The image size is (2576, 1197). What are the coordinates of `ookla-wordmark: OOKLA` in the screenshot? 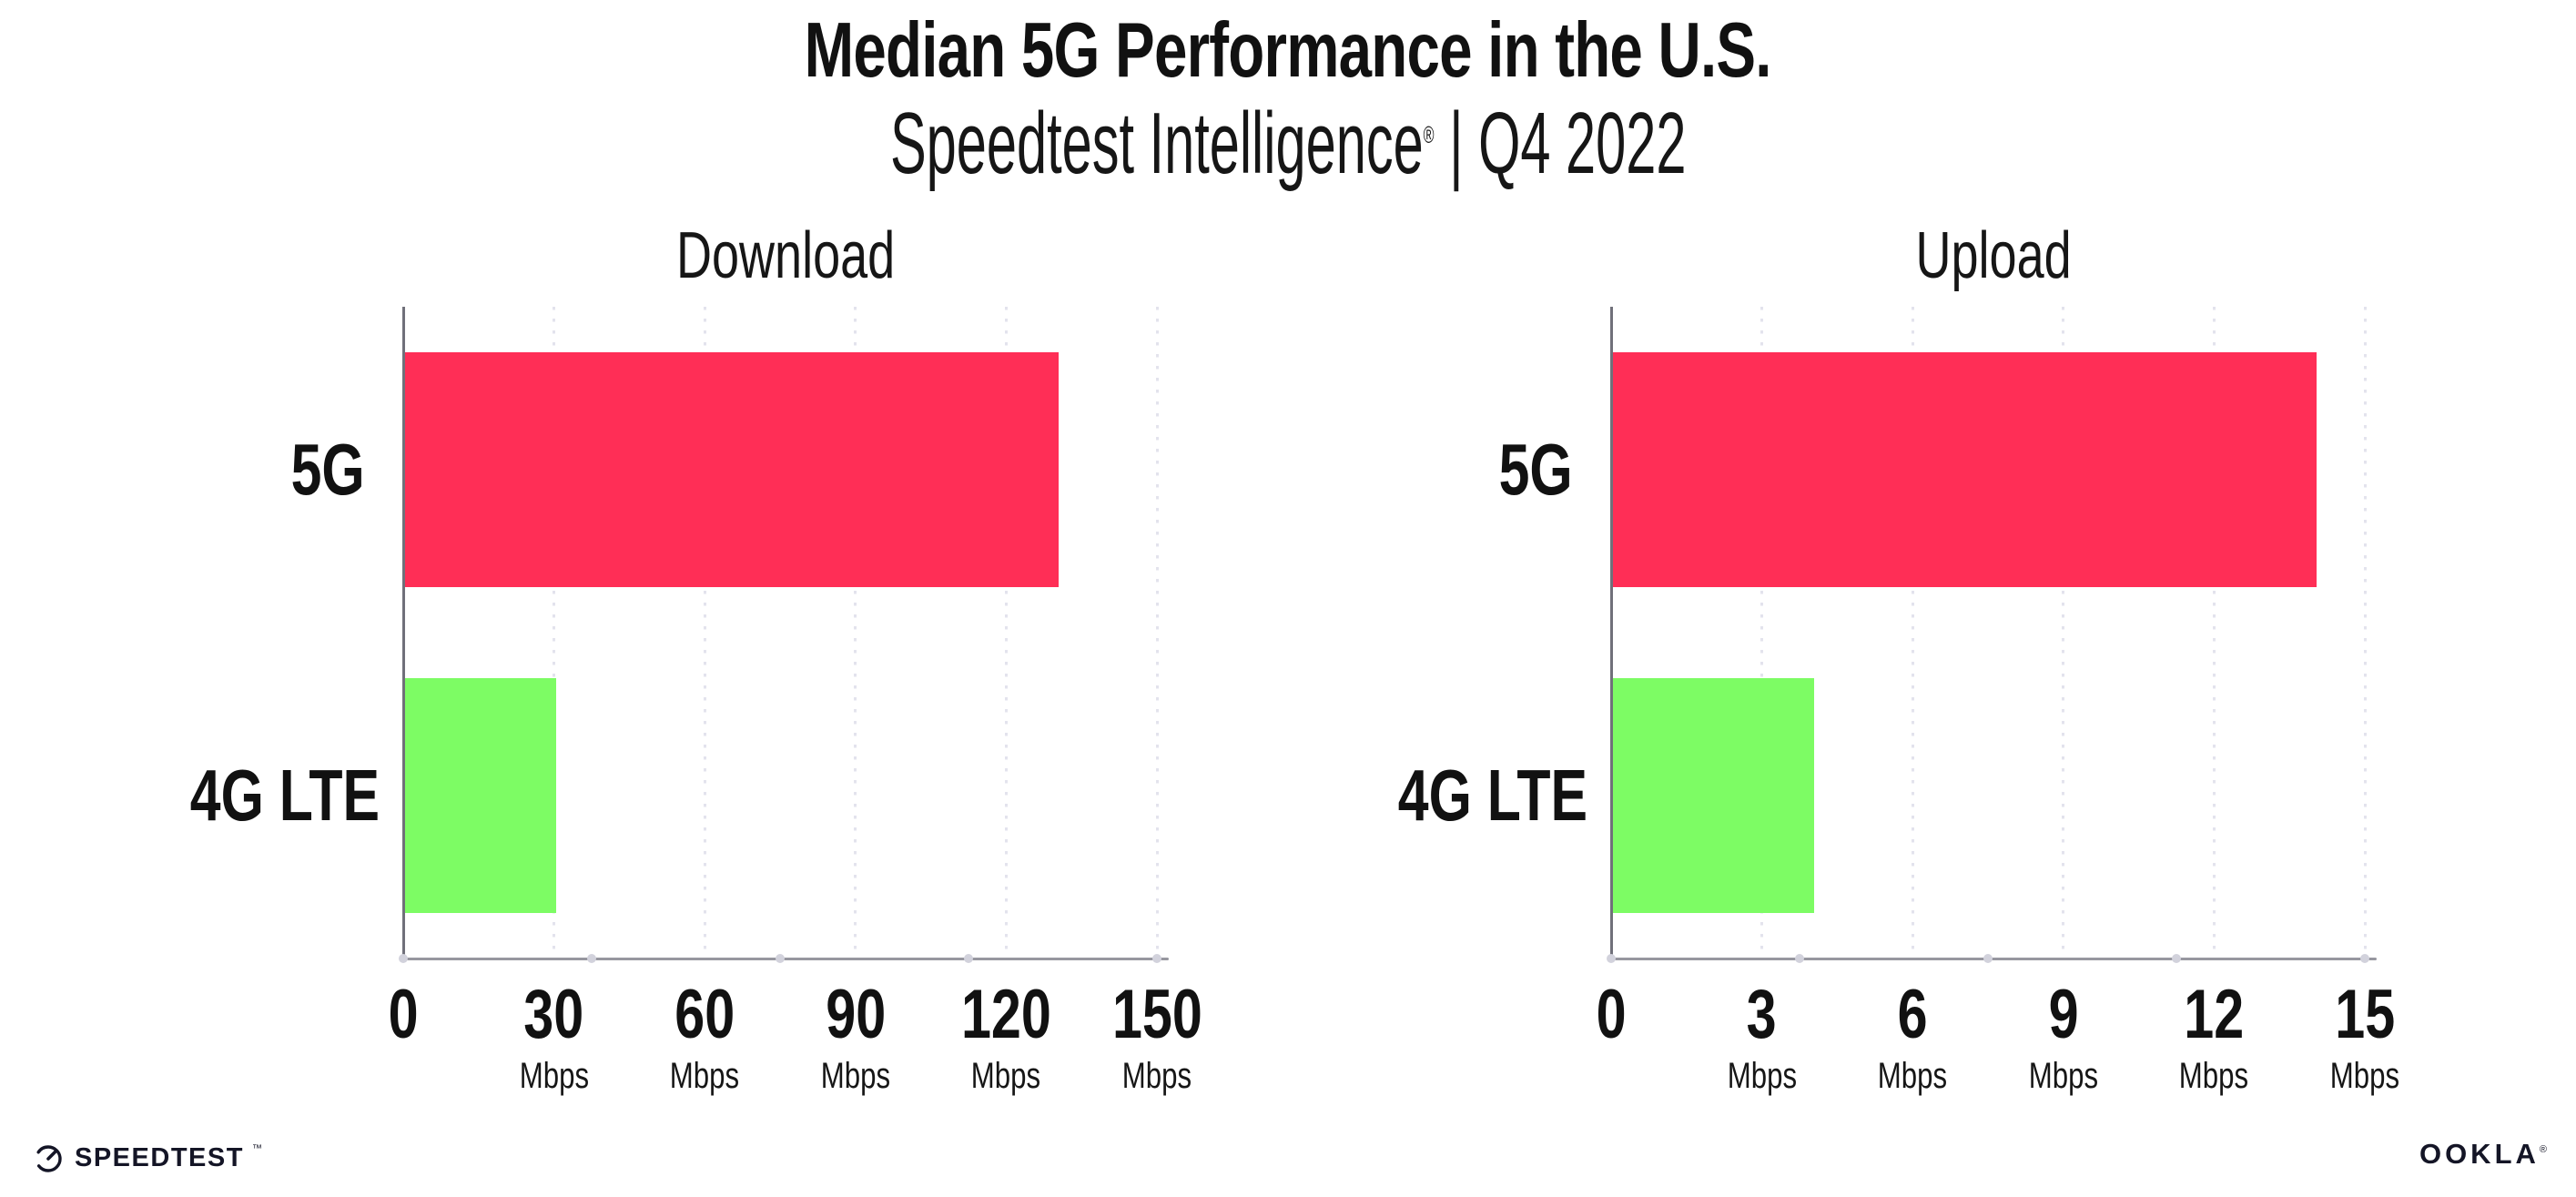 It's located at (2479, 1154).